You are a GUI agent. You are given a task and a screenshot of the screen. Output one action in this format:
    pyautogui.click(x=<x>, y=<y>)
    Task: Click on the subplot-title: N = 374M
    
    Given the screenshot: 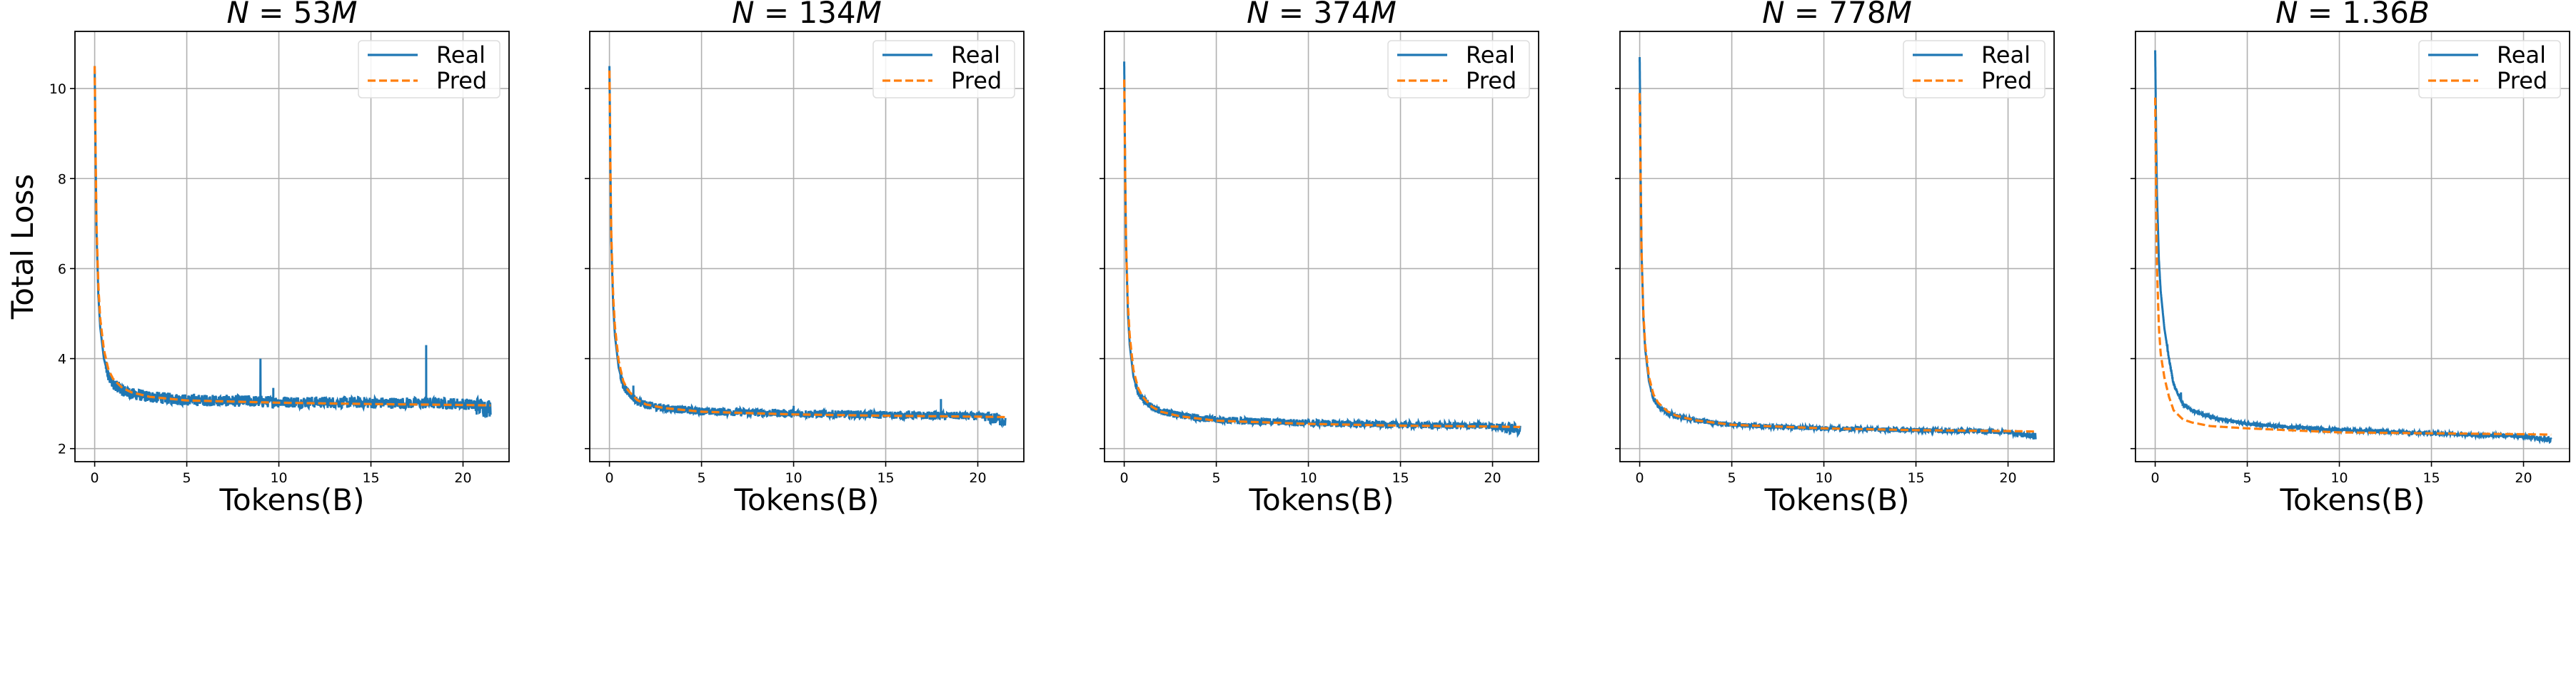 What is the action you would take?
    pyautogui.click(x=1322, y=15)
    